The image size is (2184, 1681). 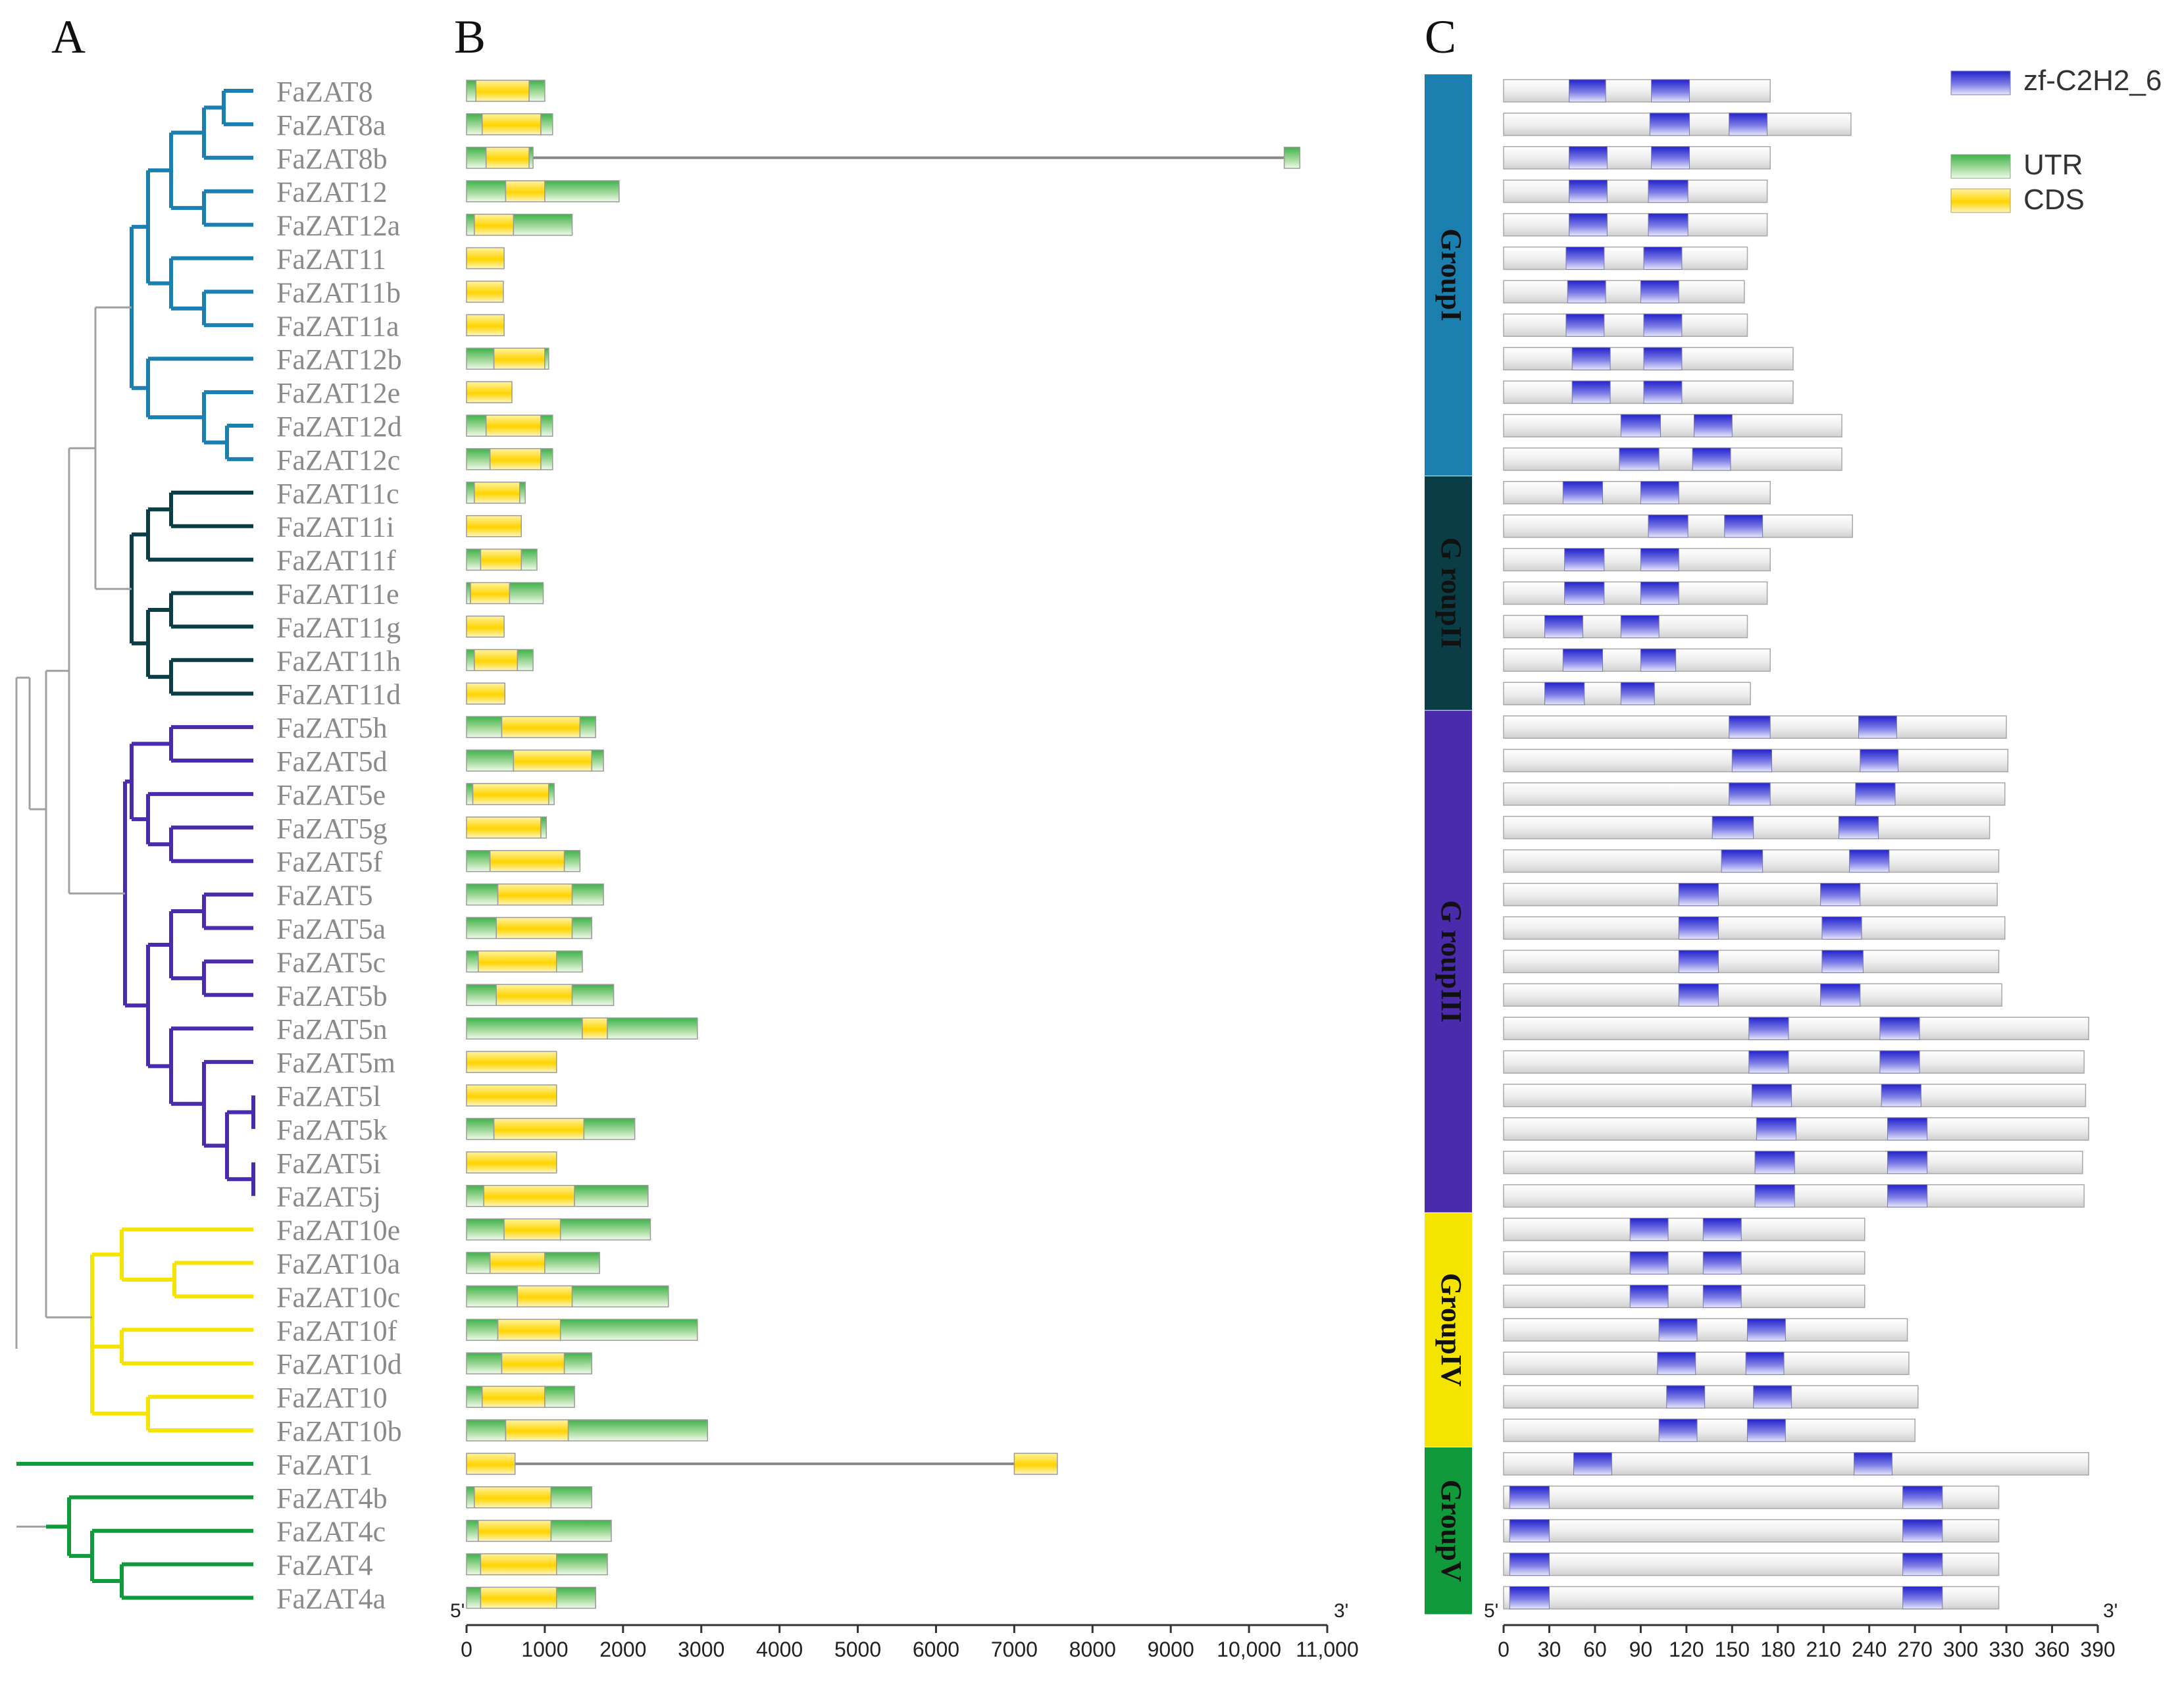 I want to click on tick-label: 7000, so click(x=1014, y=1649).